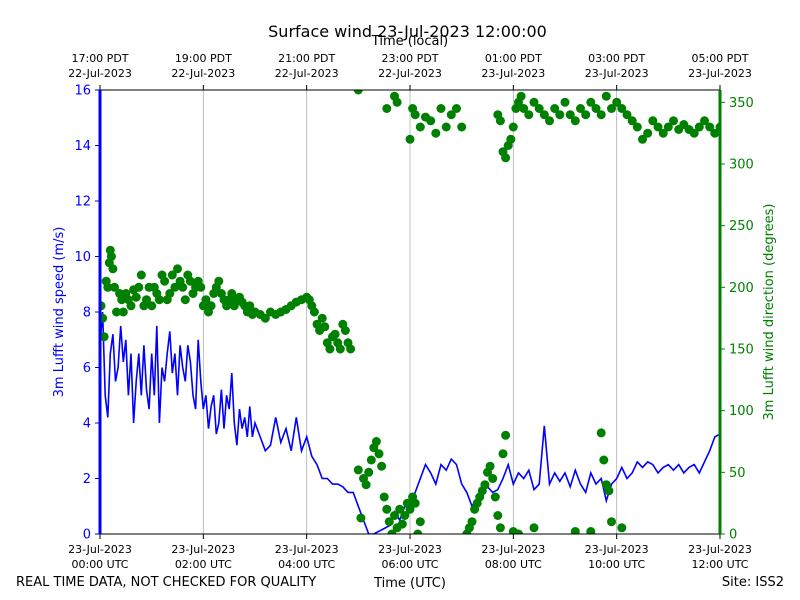  What do you see at coordinates (166, 582) in the screenshot?
I see `quality-disclaimer: REAL TIME DATA, NOT CHECKED FOR QUALITY` at bounding box center [166, 582].